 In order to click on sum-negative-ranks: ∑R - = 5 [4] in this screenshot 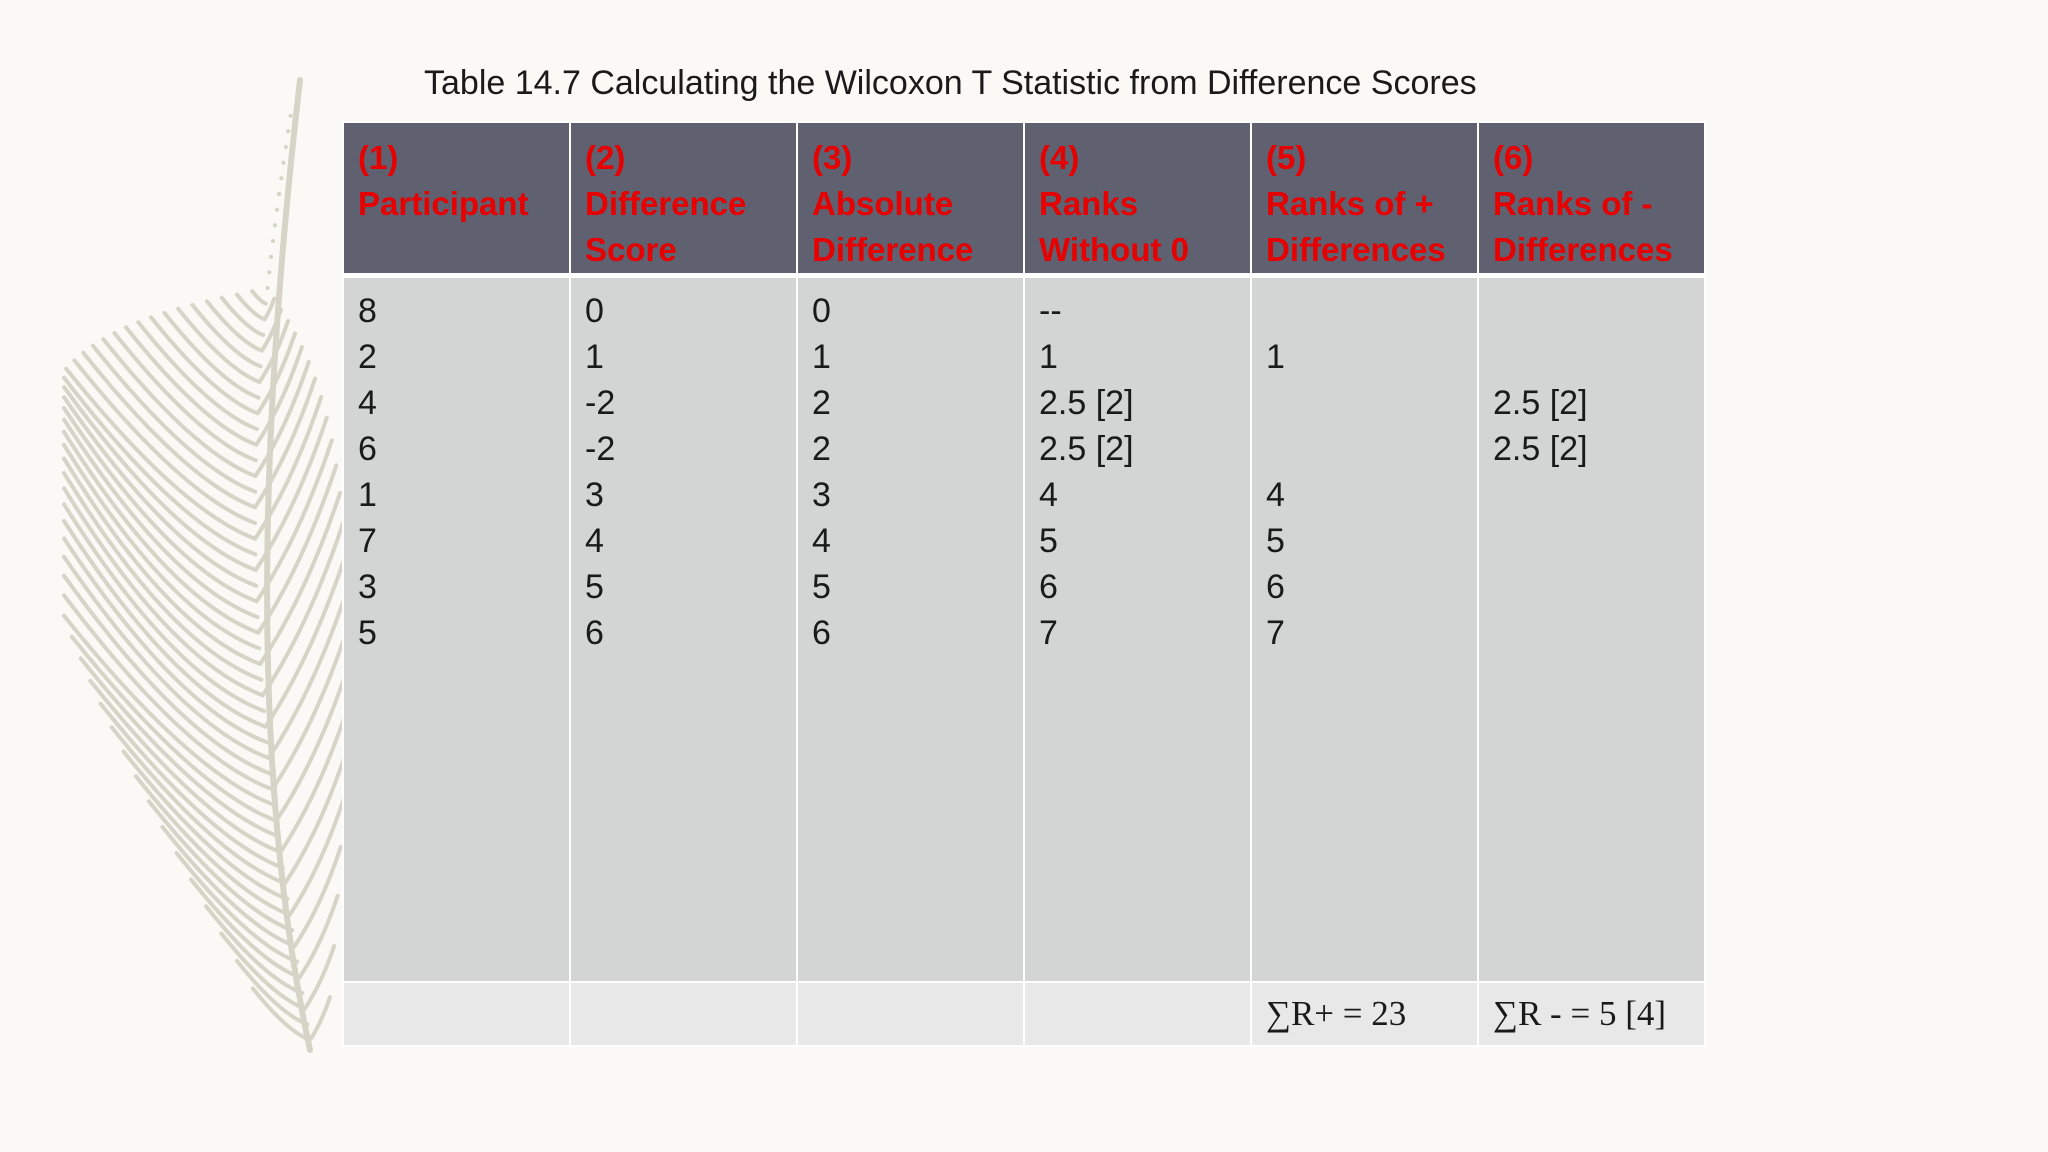, I will do `click(1591, 1013)`.